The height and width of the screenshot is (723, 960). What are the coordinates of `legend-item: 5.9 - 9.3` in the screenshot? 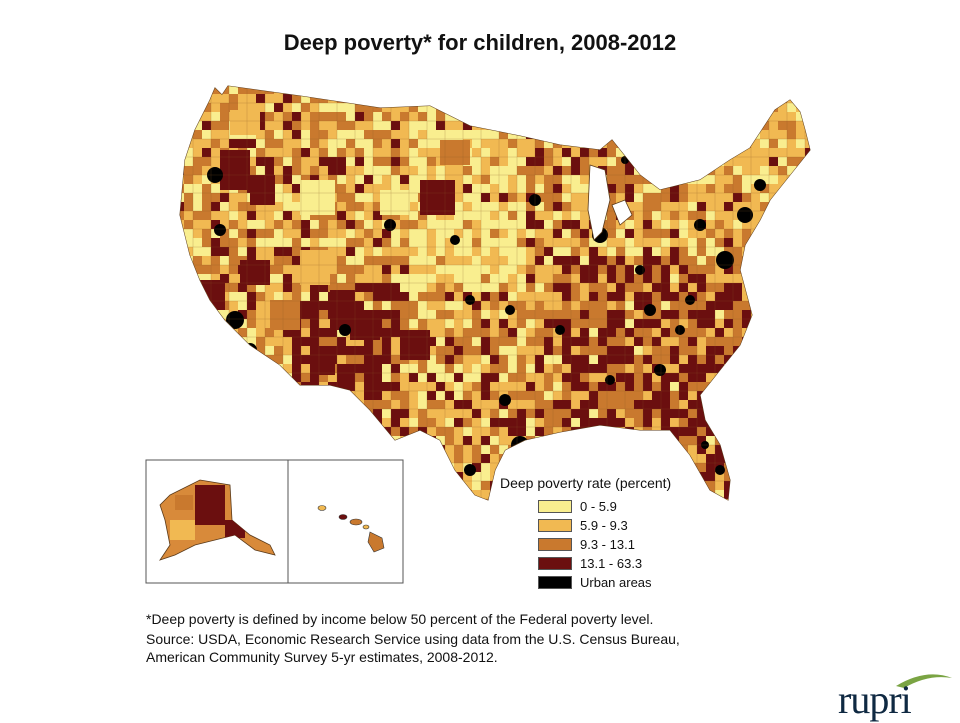 It's located at (583, 525).